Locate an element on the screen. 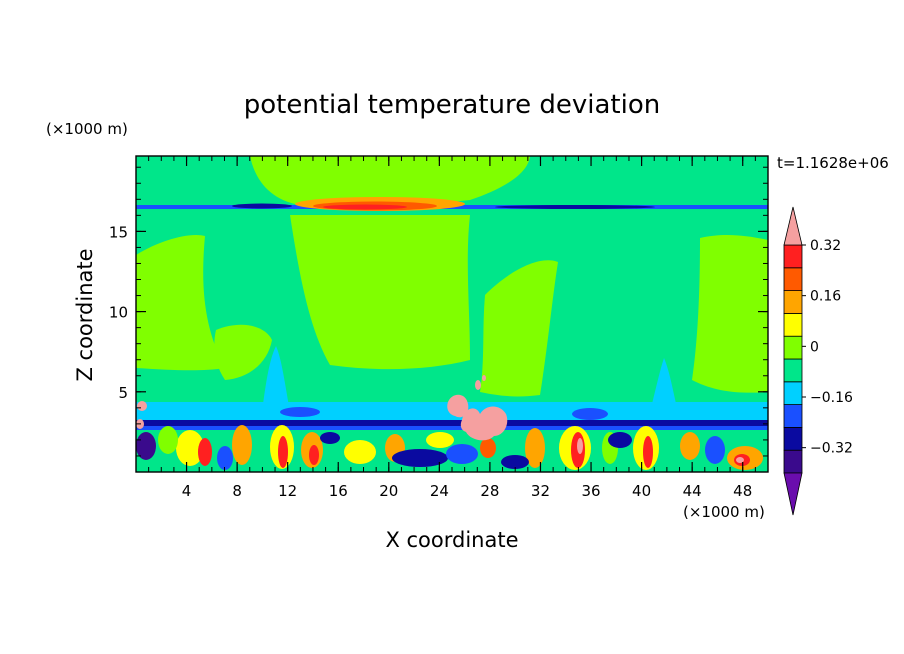 The height and width of the screenshot is (654, 904). x-tick-label: 12 is located at coordinates (287, 491).